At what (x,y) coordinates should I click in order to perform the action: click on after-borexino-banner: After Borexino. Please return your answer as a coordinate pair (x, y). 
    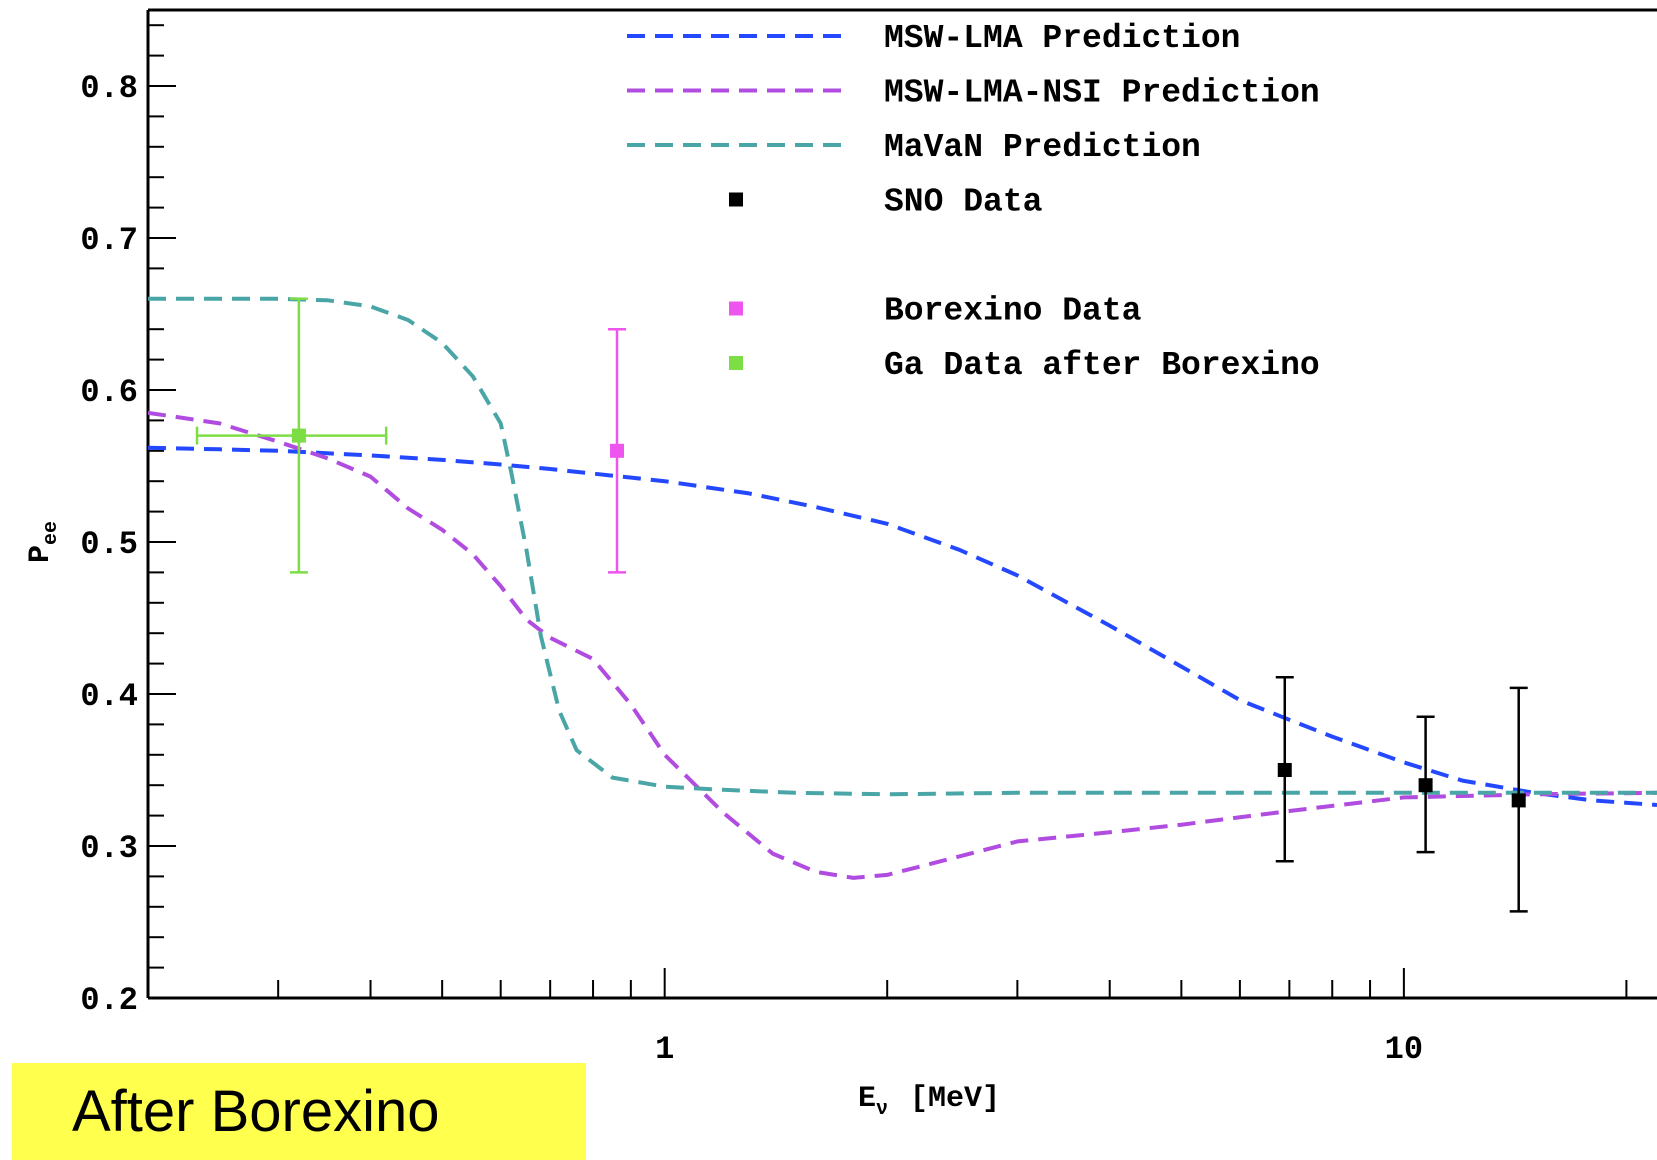
    Looking at the image, I should click on (299, 1111).